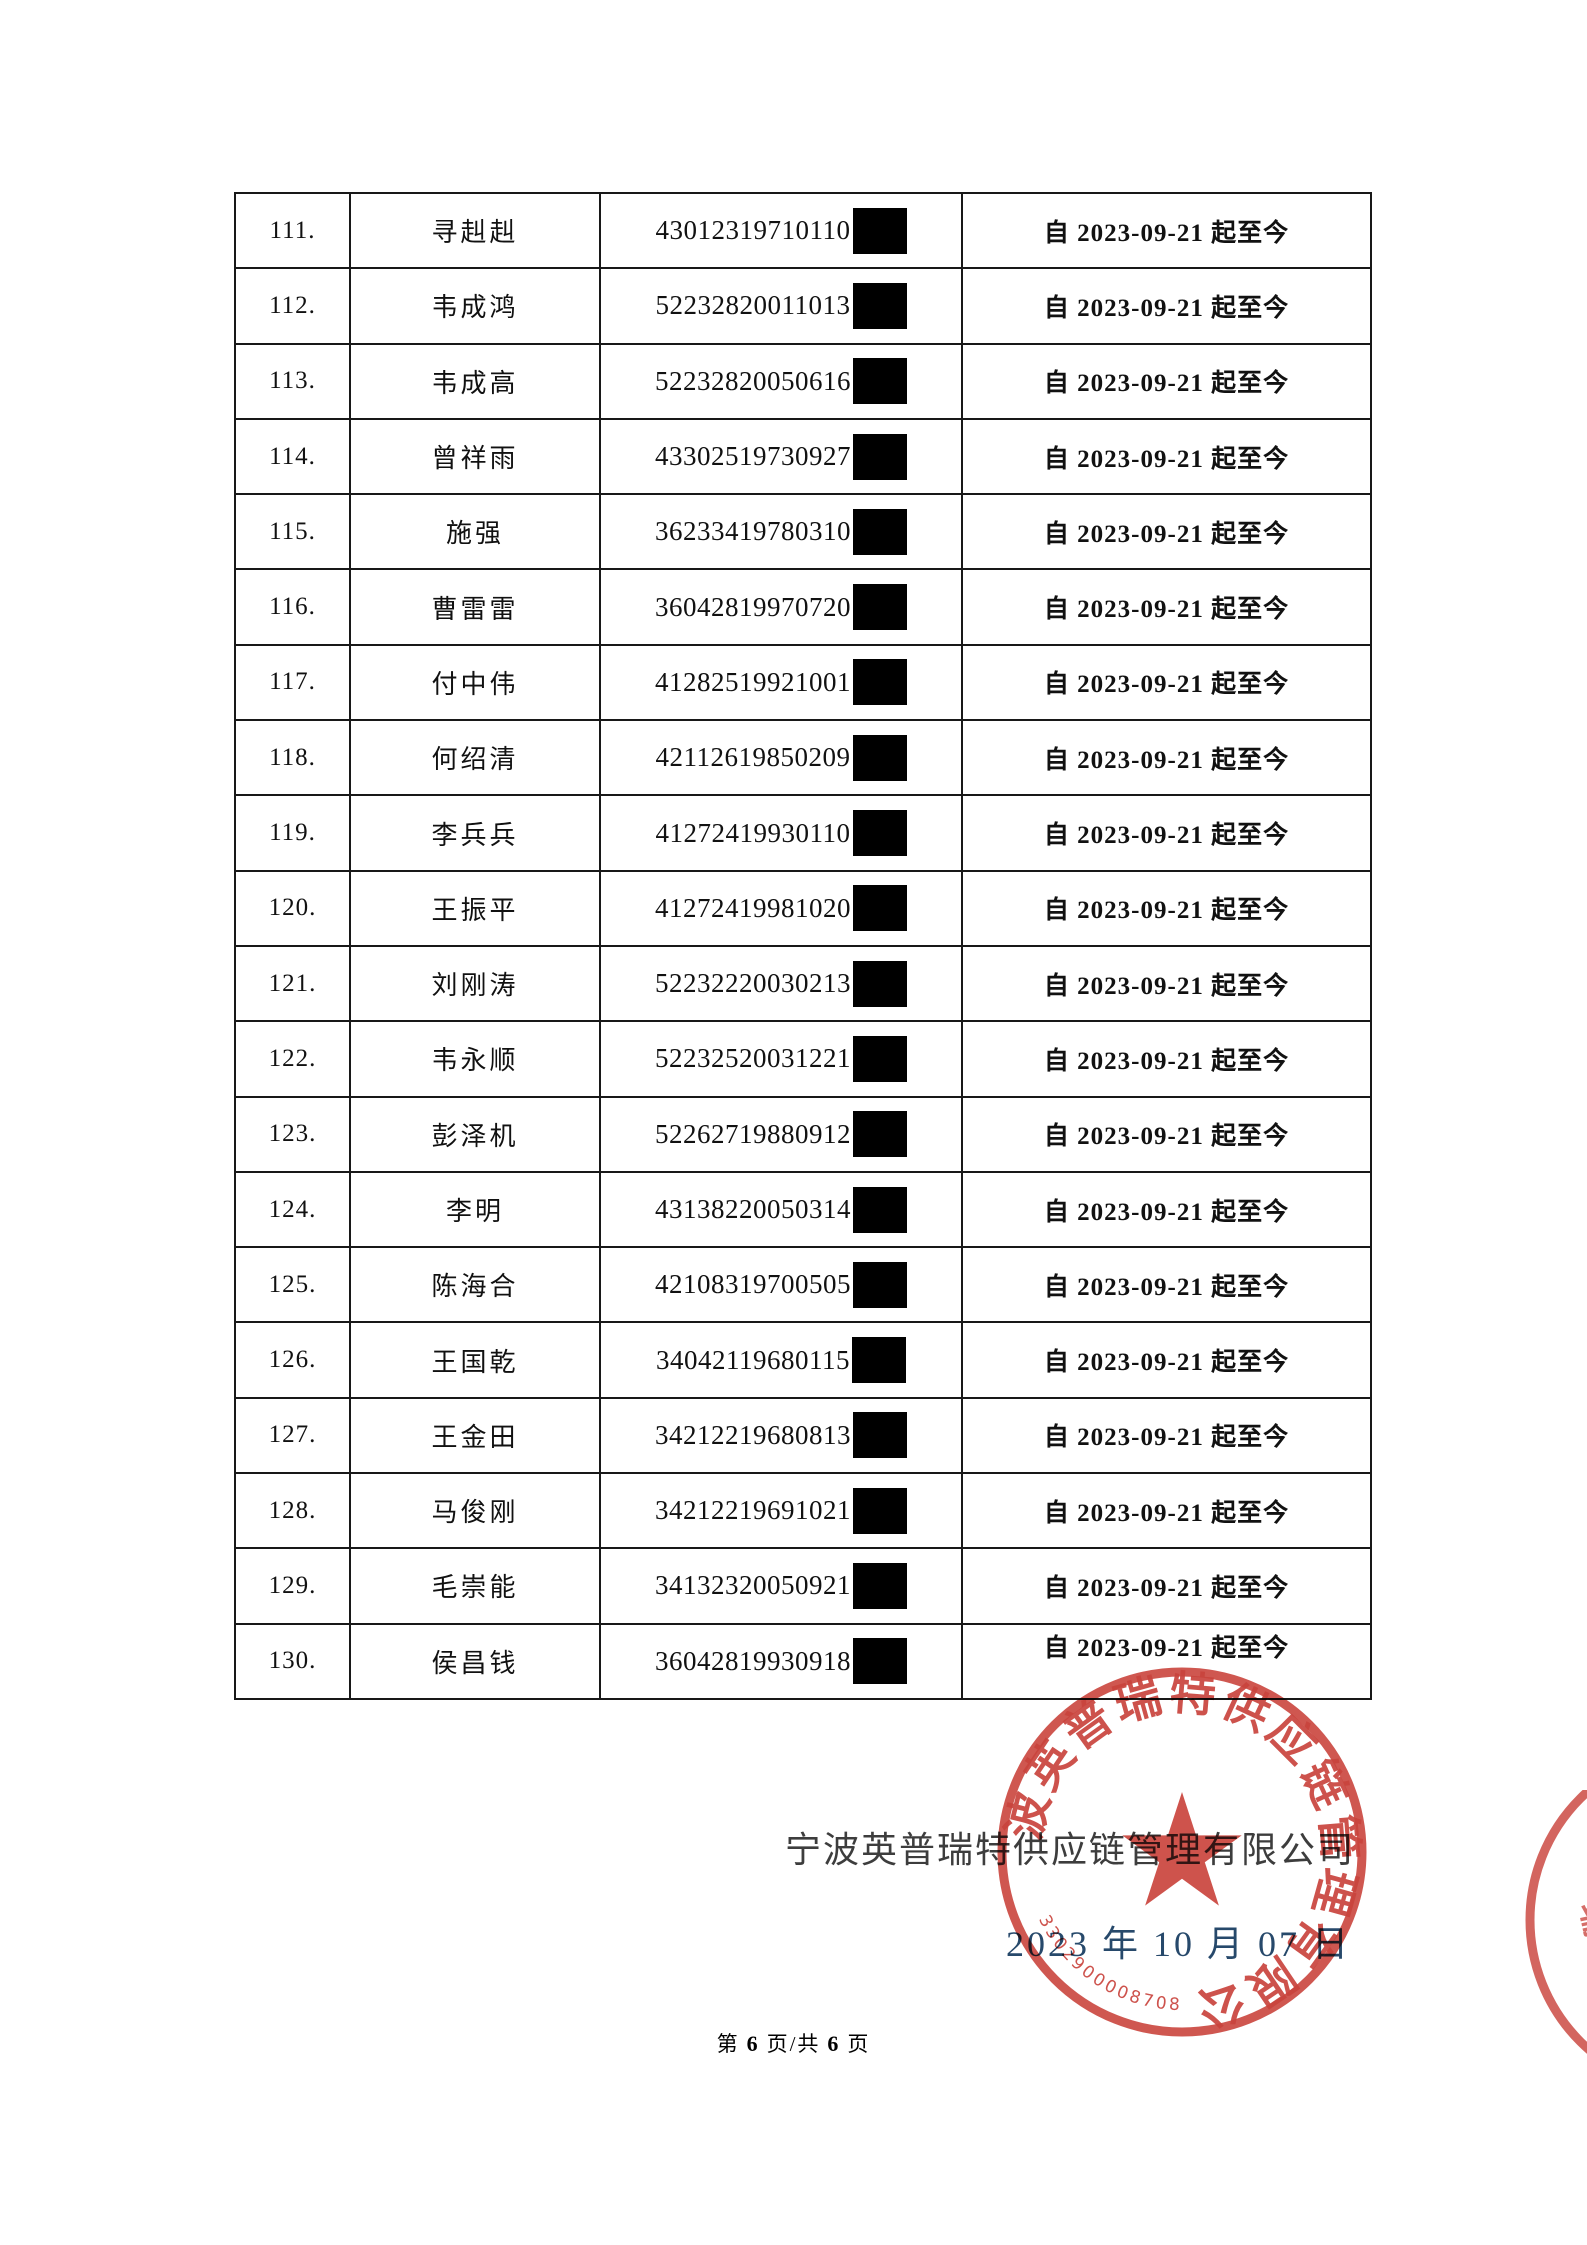 The height and width of the screenshot is (2245, 1587). I want to click on table-row: 115. 施强 36233419780310 自 2023-09-21 起至今, so click(803, 532).